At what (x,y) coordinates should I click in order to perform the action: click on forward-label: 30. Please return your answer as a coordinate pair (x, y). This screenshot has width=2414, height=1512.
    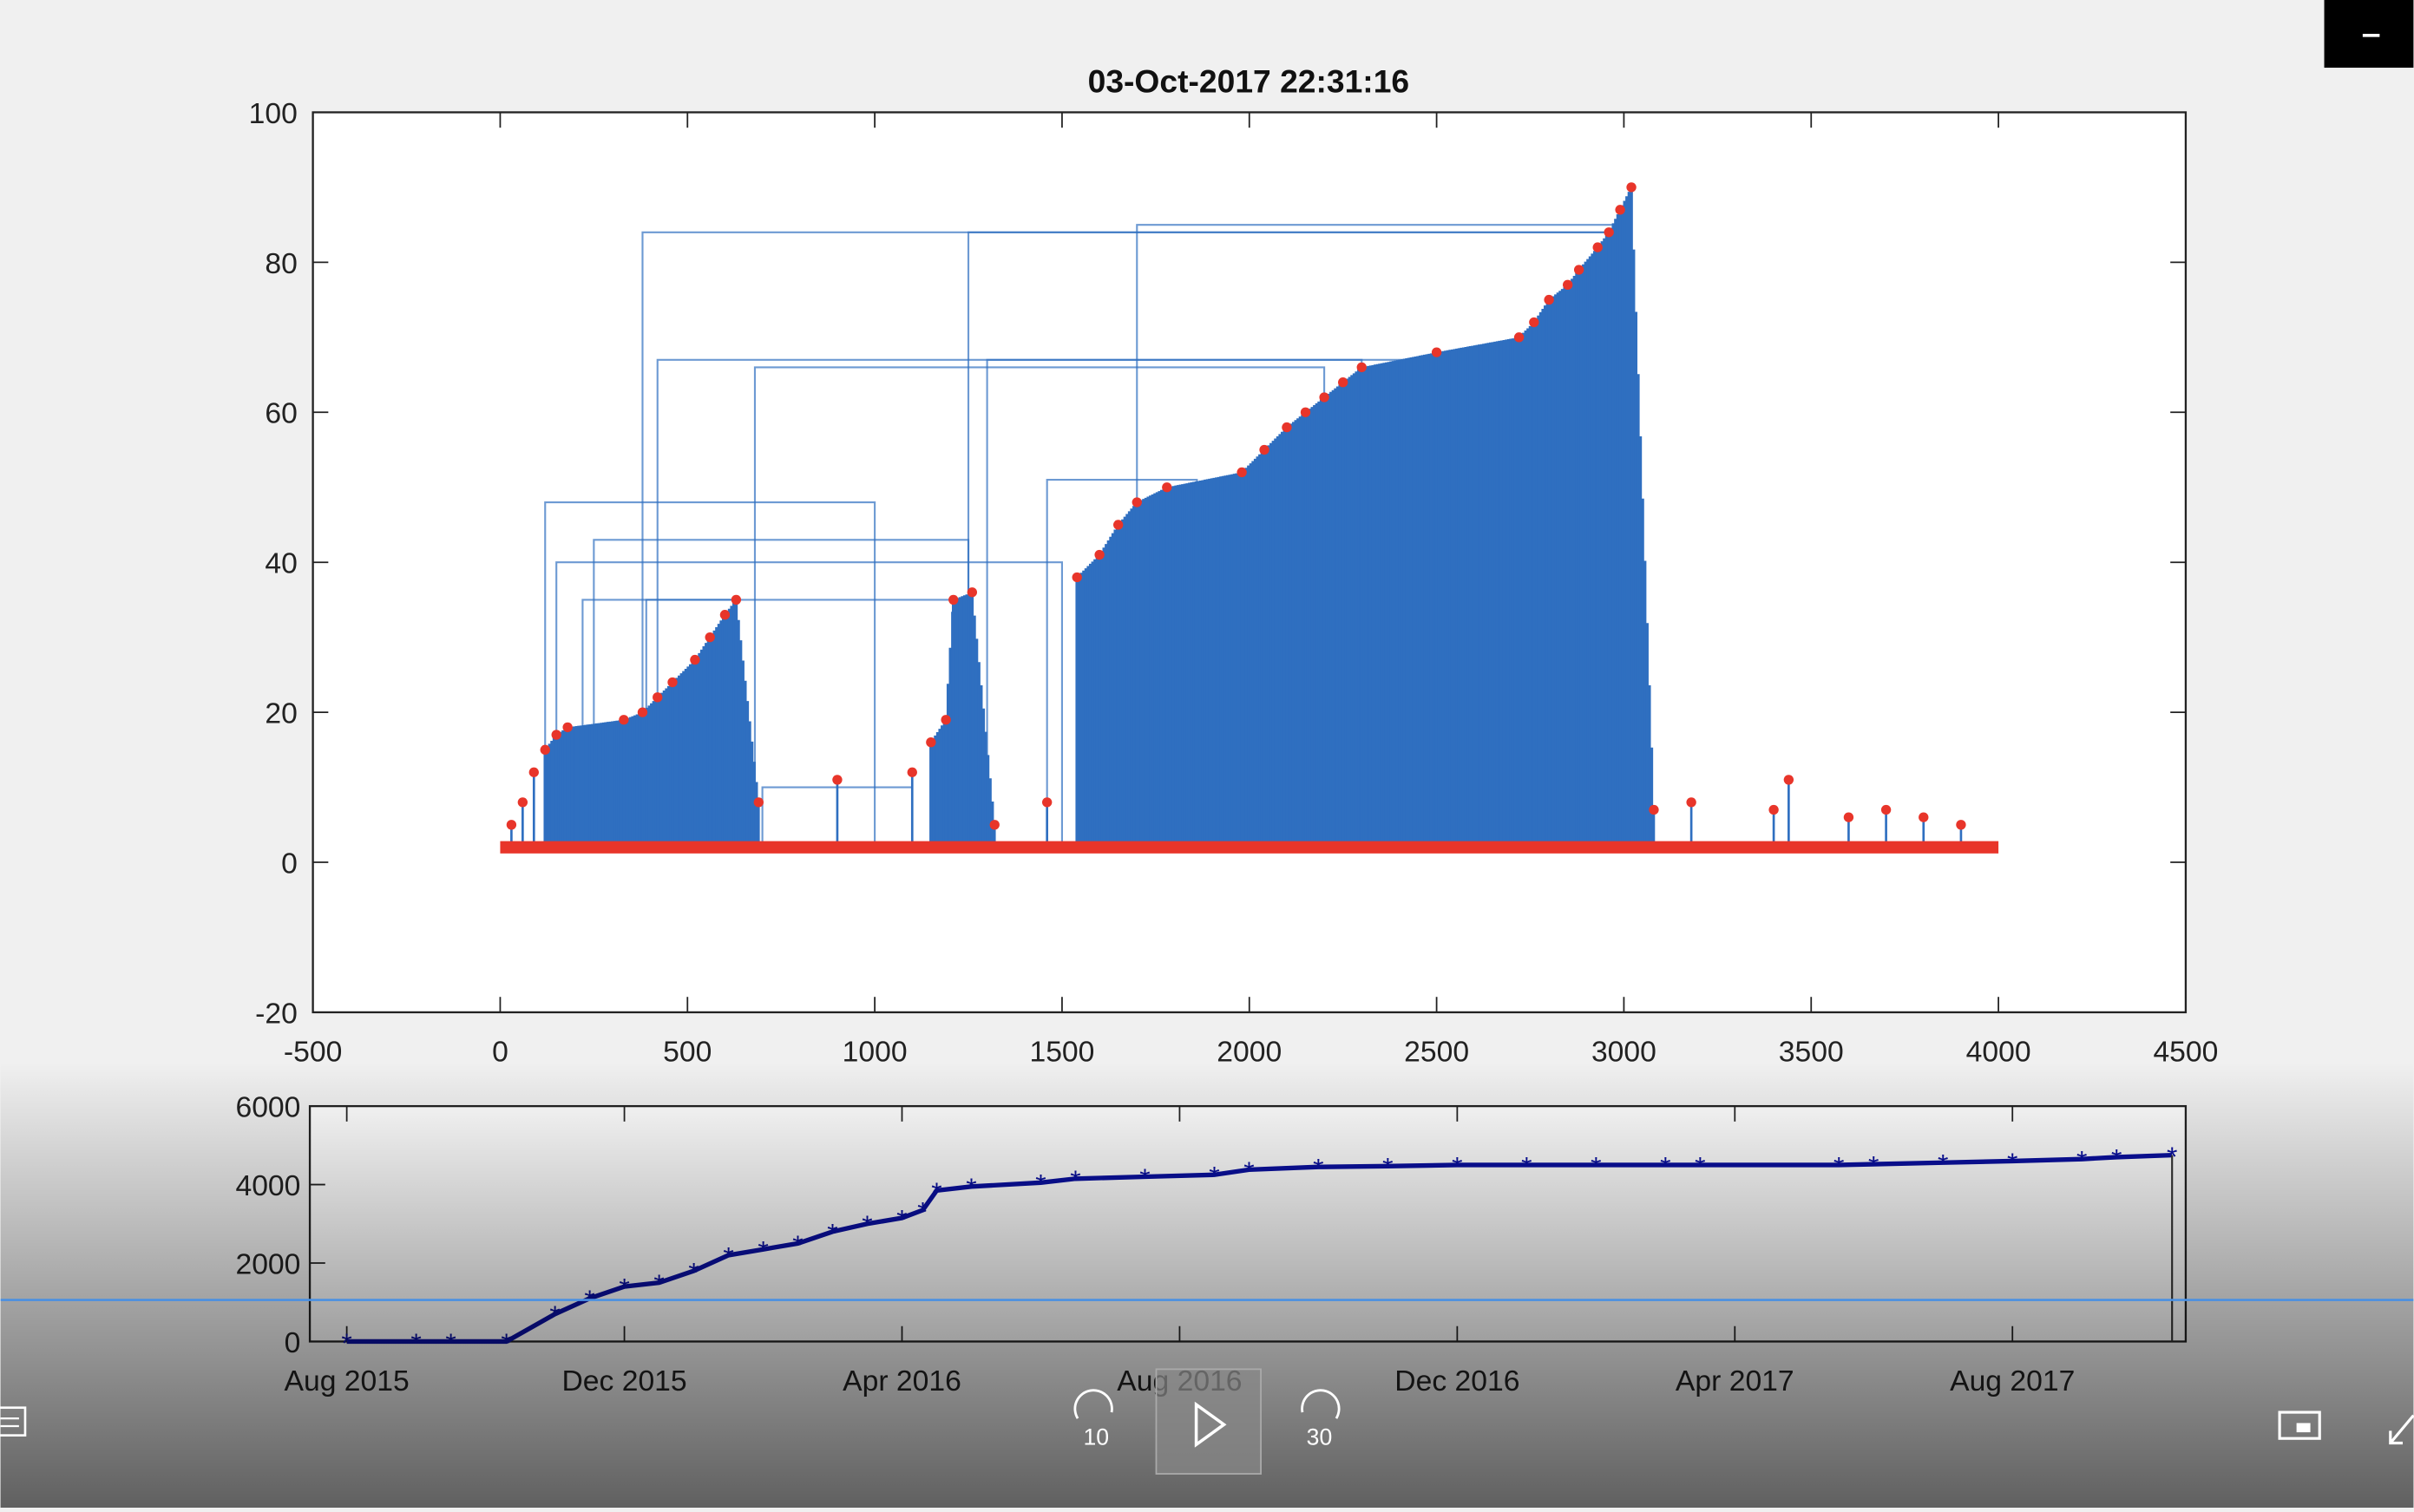
    Looking at the image, I should click on (1320, 1437).